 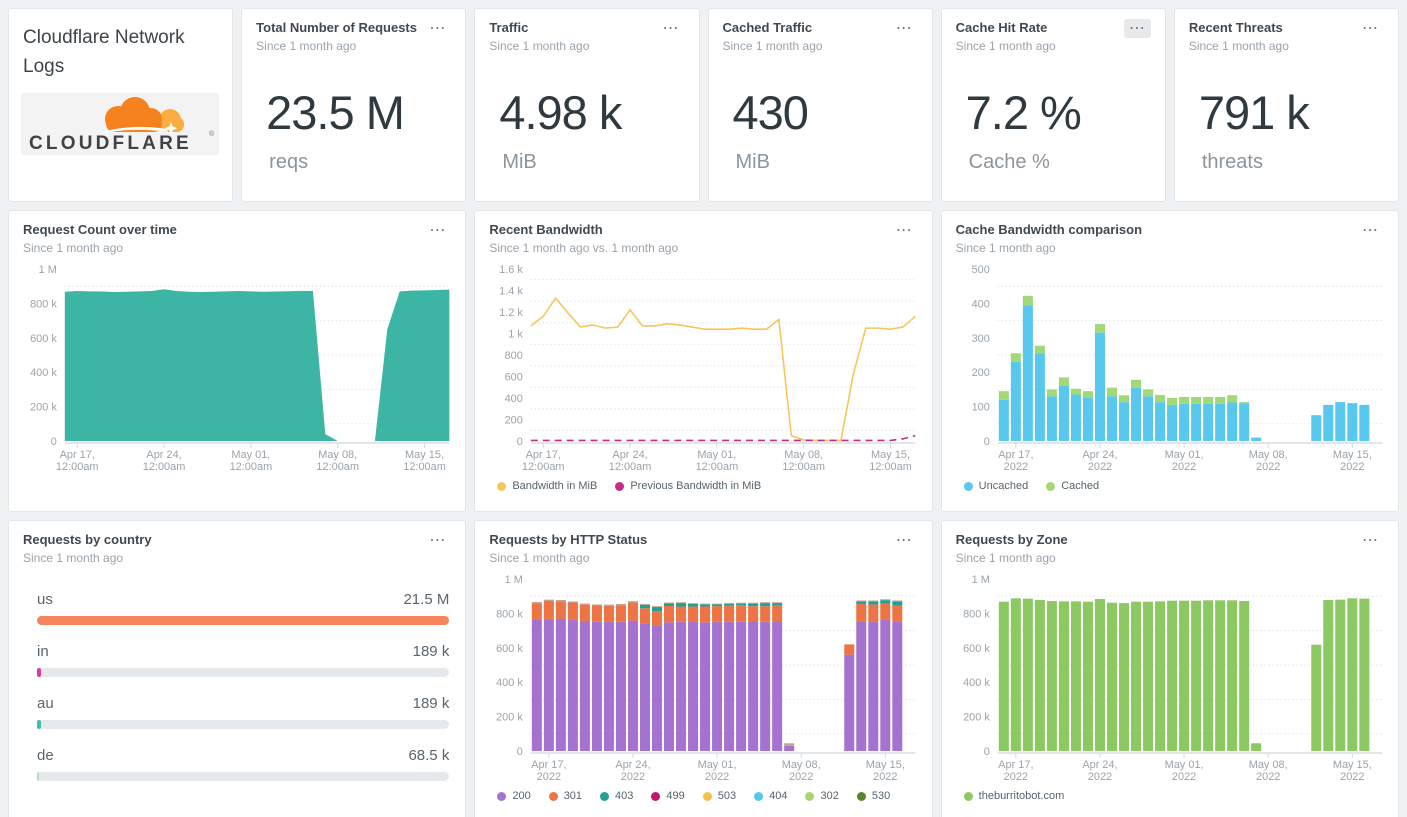 What do you see at coordinates (719, 796) in the screenshot?
I see `legend-item: 503` at bounding box center [719, 796].